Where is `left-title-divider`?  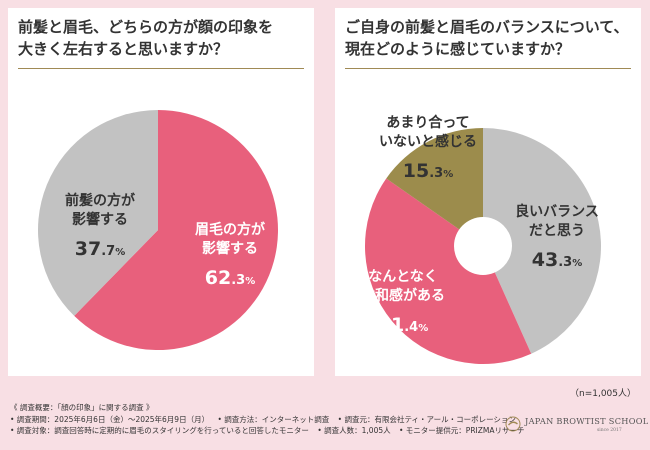 left-title-divider is located at coordinates (161, 68).